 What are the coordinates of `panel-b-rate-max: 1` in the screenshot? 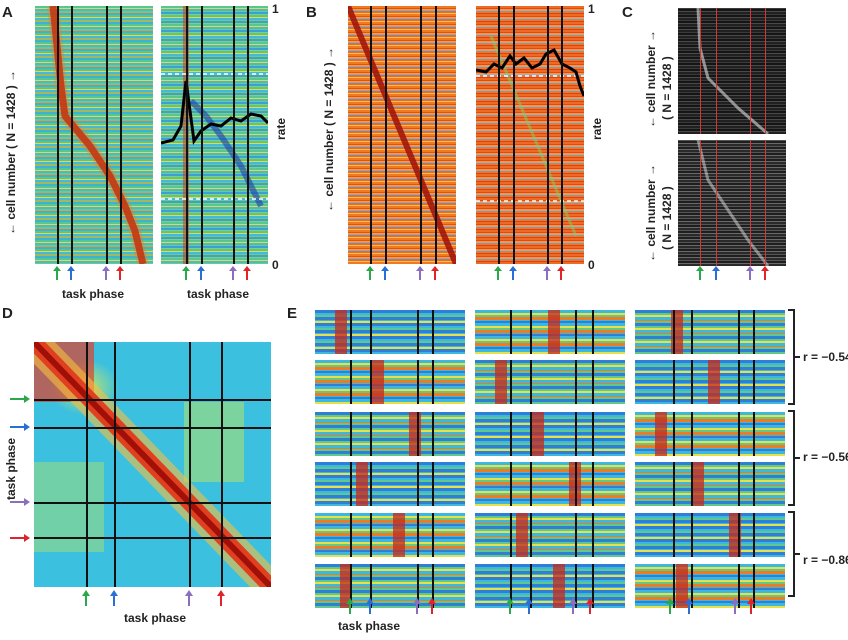 It's located at (591, 9).